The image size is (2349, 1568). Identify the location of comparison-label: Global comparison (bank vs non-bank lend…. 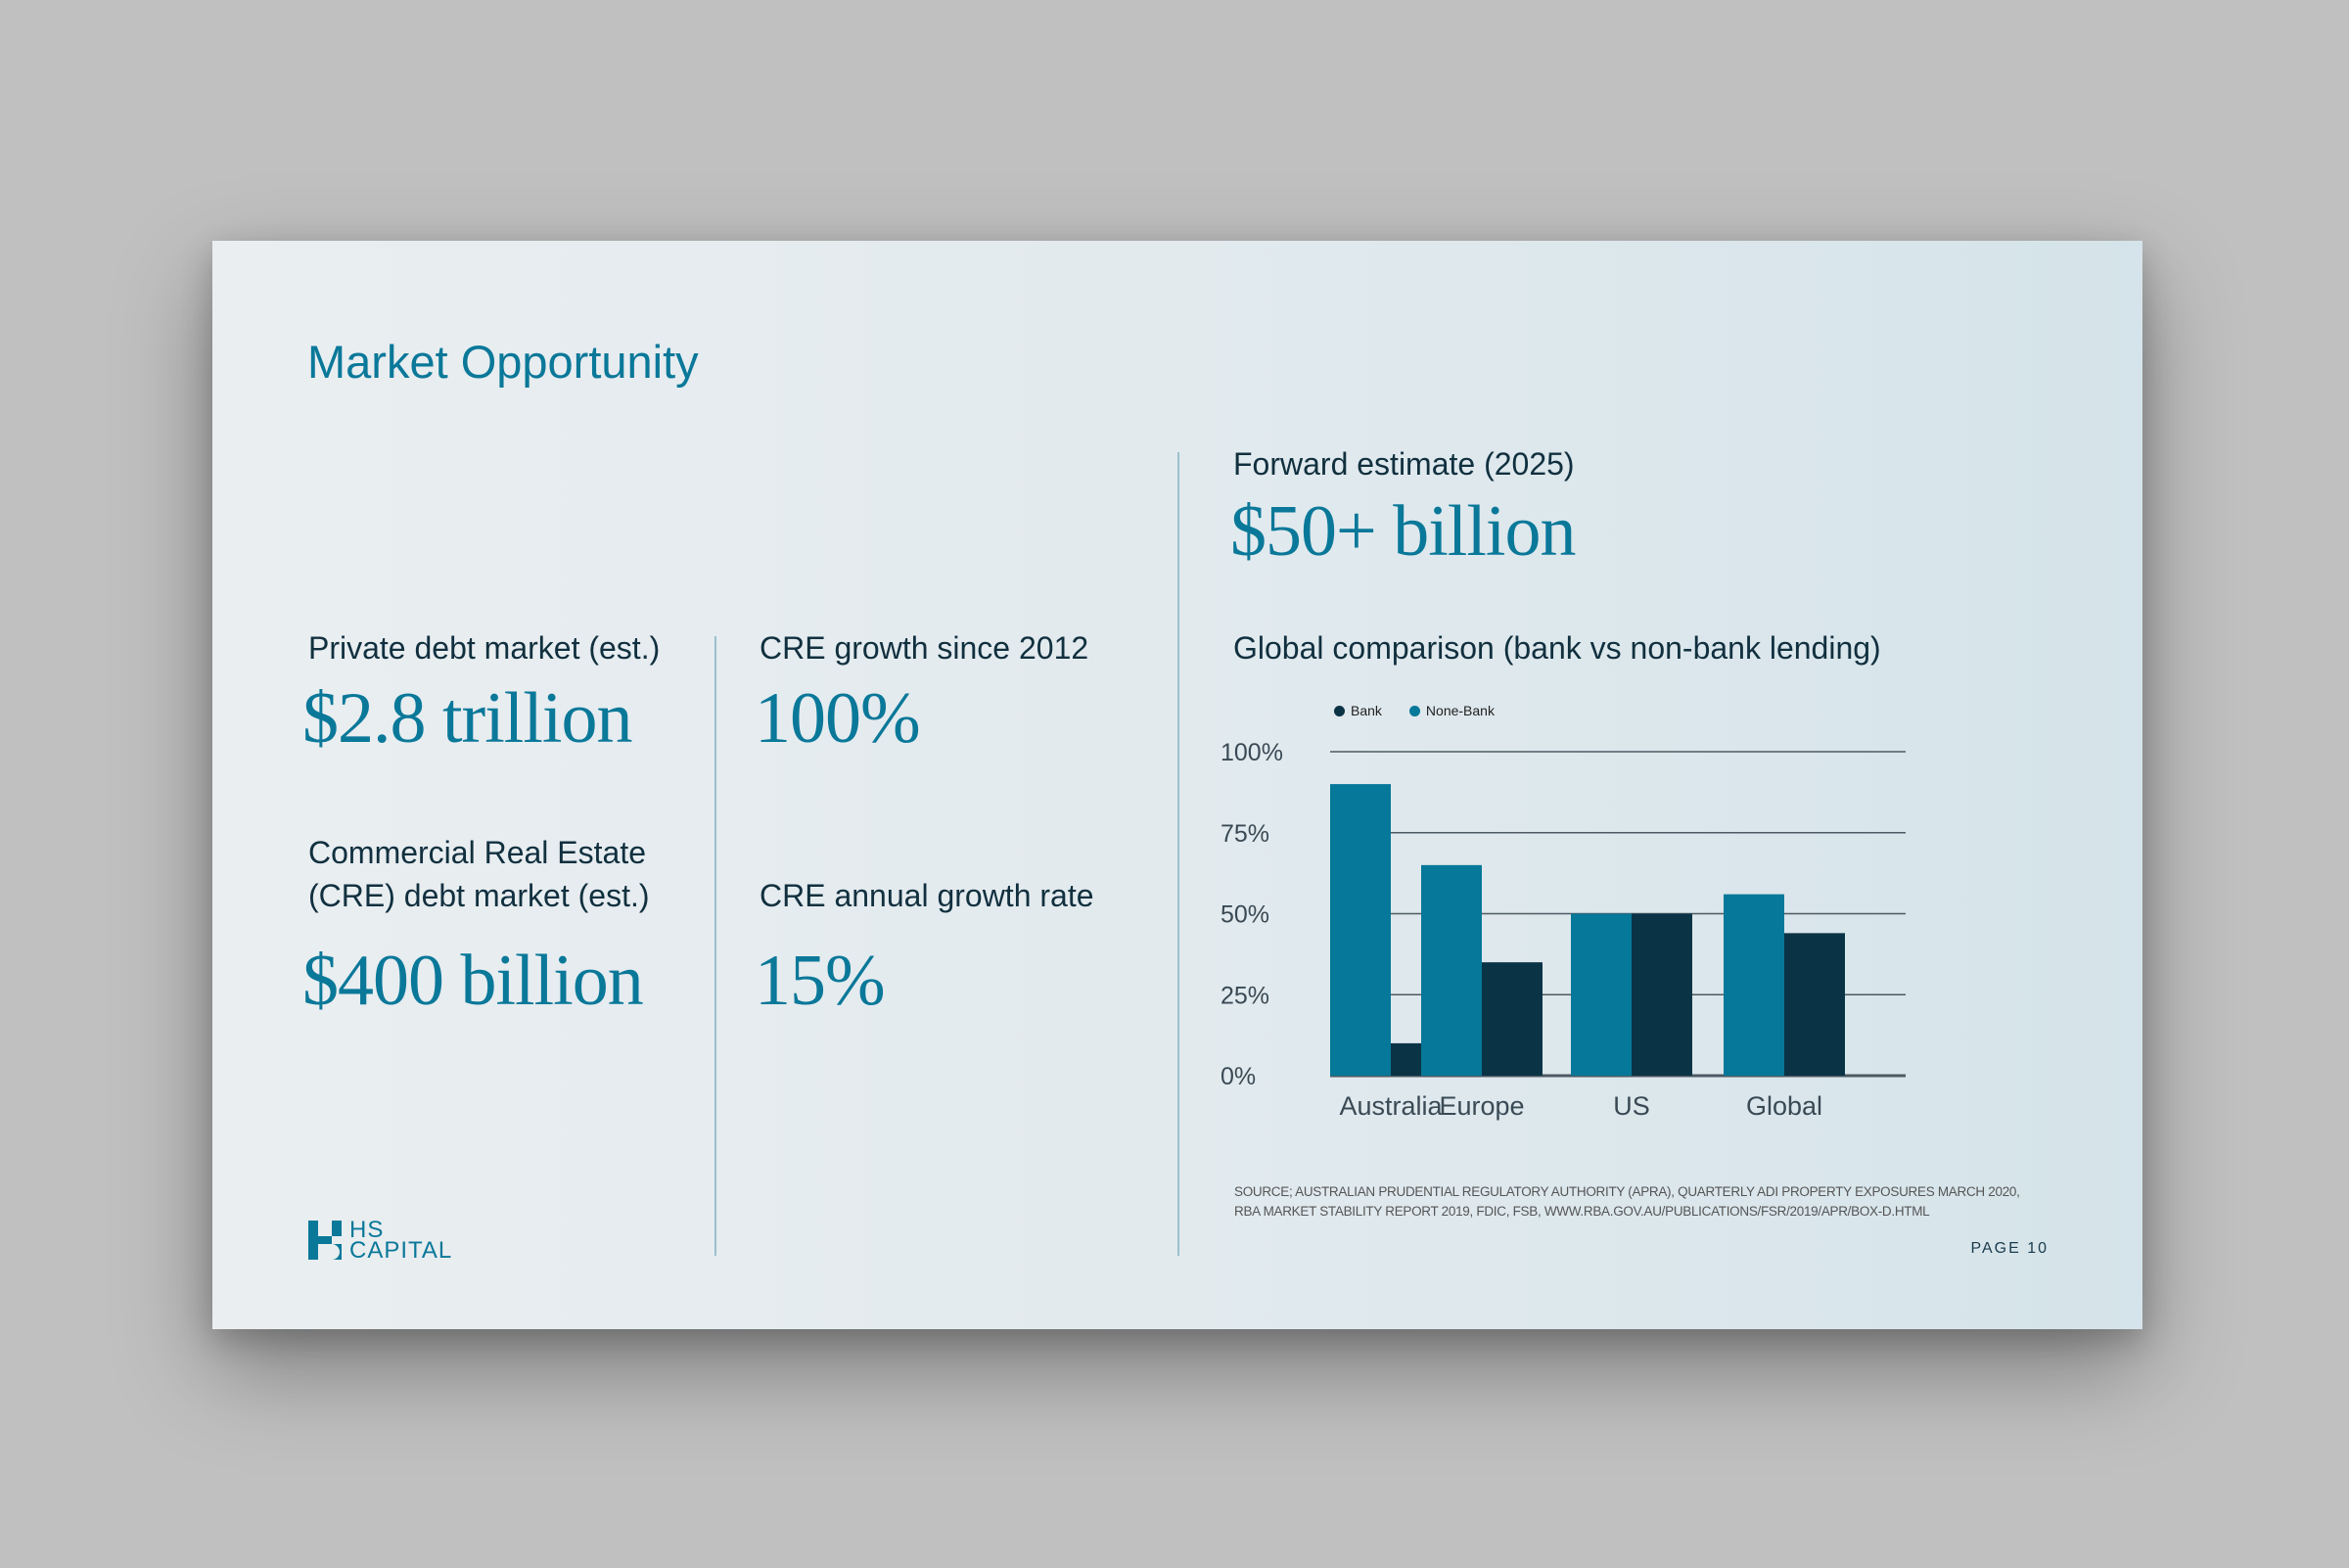
(1557, 648).